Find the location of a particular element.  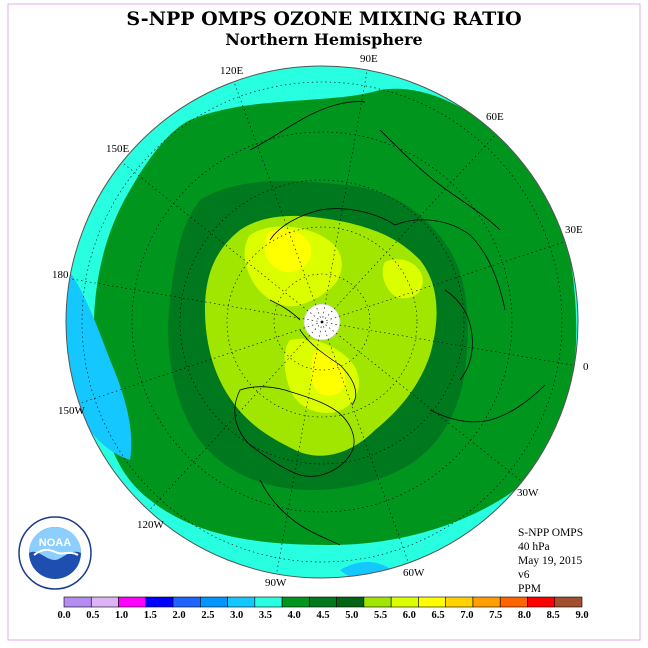

lon-label-30e: 30E is located at coordinates (574, 230).